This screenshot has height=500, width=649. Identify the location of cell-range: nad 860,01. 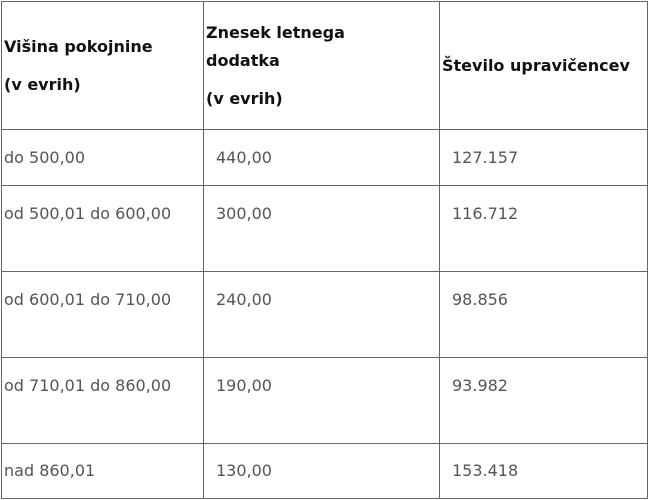
(102, 471).